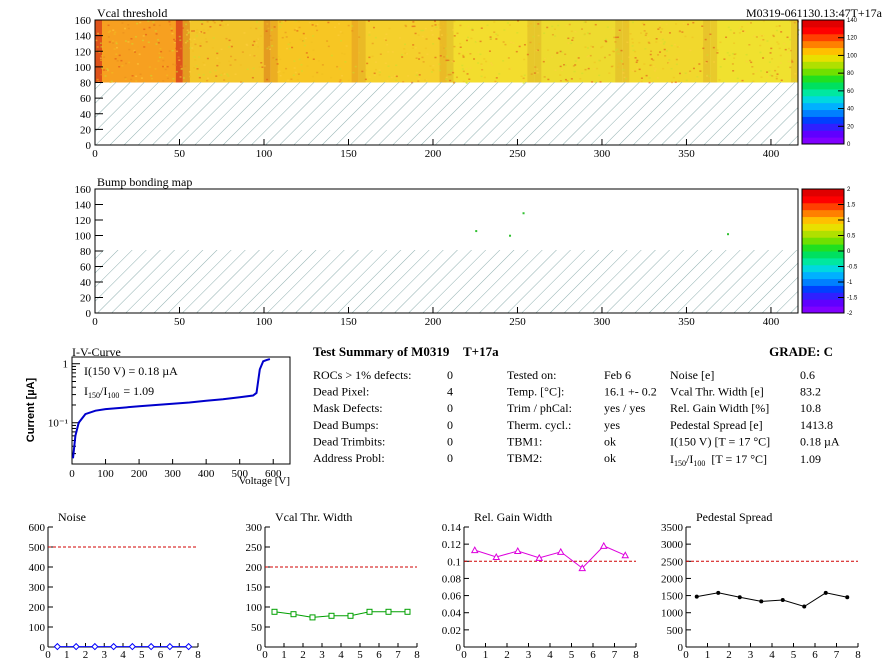  I want to click on gain-width-y-tick-label: 0.02, so click(451, 631).